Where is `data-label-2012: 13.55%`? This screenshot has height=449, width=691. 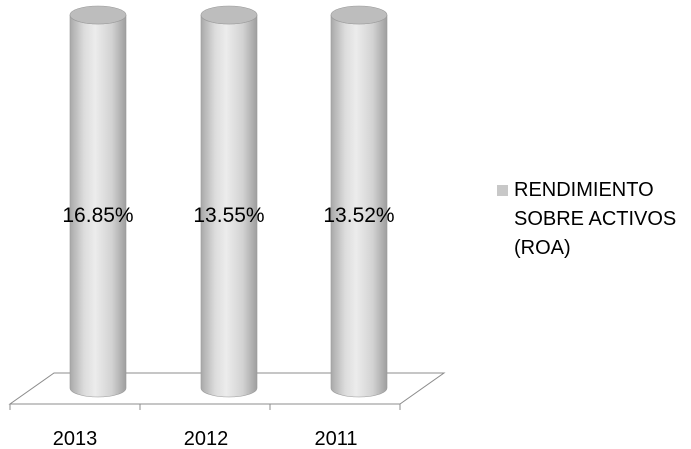
data-label-2012: 13.55% is located at coordinates (228, 215).